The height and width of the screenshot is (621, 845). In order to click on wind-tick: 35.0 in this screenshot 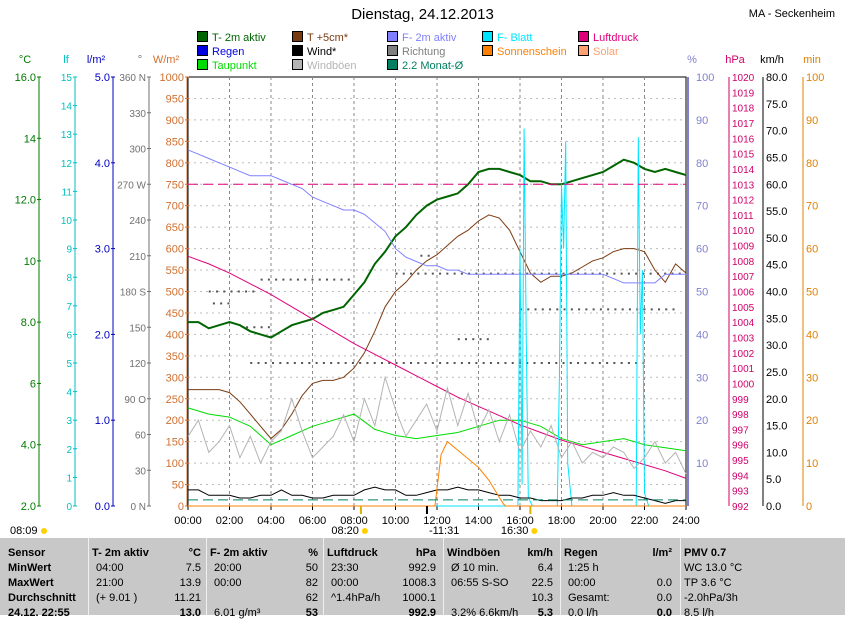, I will do `click(776, 319)`.